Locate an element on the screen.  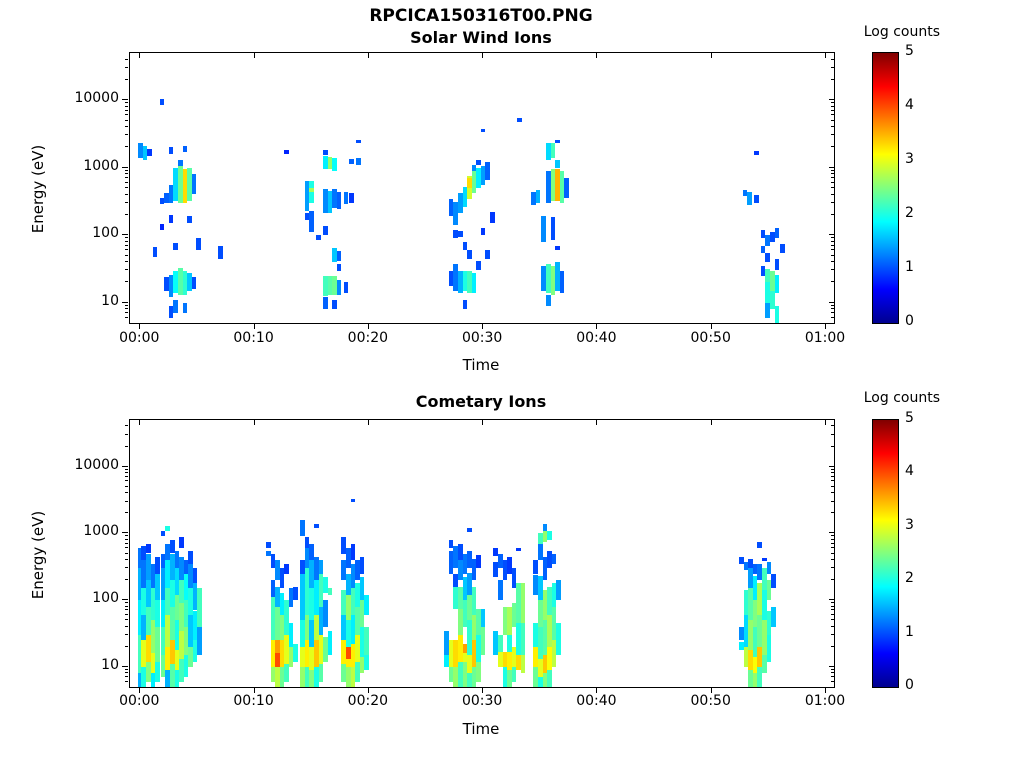
y-tick-mirror is located at coordinates (831, 167).